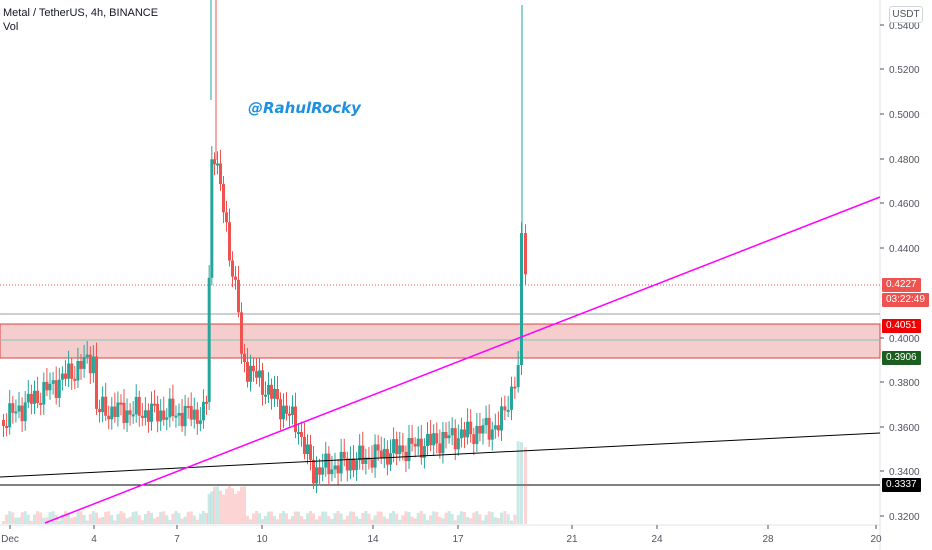  What do you see at coordinates (901, 358) in the screenshot?
I see `support-tag: 0.3906` at bounding box center [901, 358].